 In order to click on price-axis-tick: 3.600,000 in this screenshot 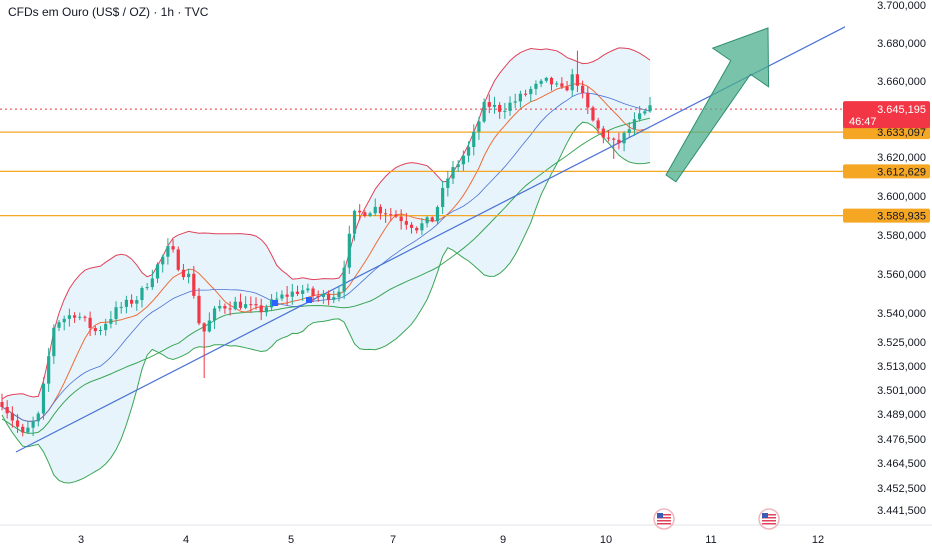, I will do `click(901, 197)`.